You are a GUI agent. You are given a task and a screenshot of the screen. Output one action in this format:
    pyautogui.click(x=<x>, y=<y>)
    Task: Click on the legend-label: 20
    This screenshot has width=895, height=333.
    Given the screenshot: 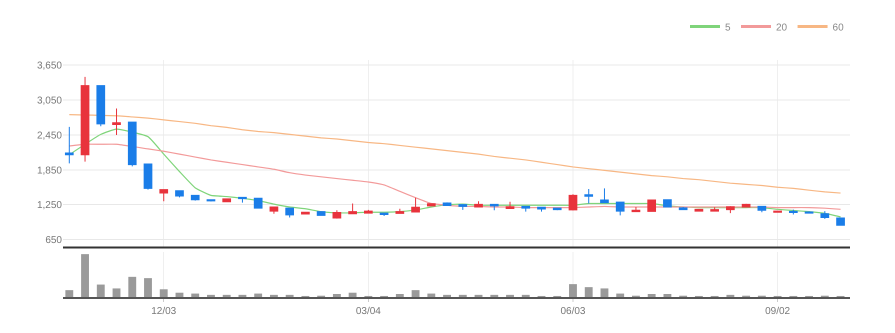 What is the action you would take?
    pyautogui.click(x=782, y=28)
    